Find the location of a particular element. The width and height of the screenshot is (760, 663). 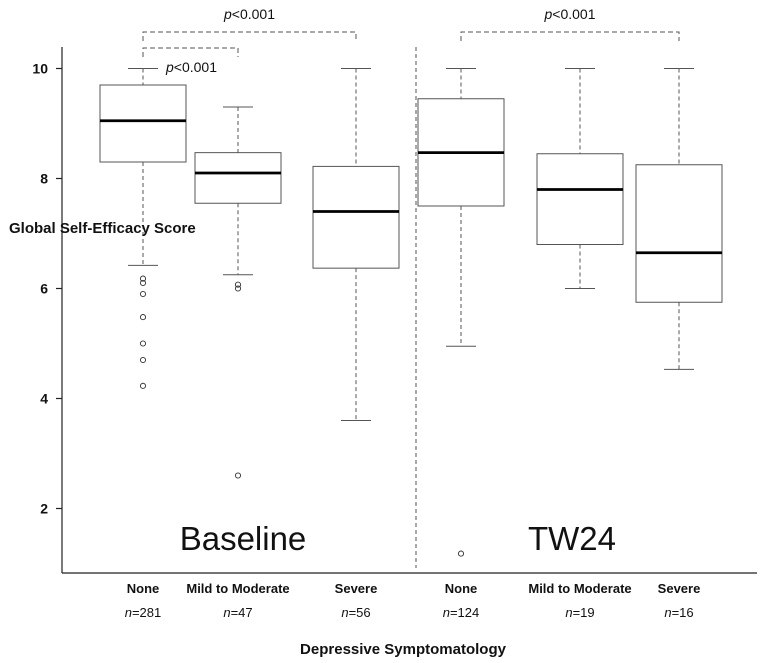

x-axis-label: Depressive Symptomatology is located at coordinates (403, 649).